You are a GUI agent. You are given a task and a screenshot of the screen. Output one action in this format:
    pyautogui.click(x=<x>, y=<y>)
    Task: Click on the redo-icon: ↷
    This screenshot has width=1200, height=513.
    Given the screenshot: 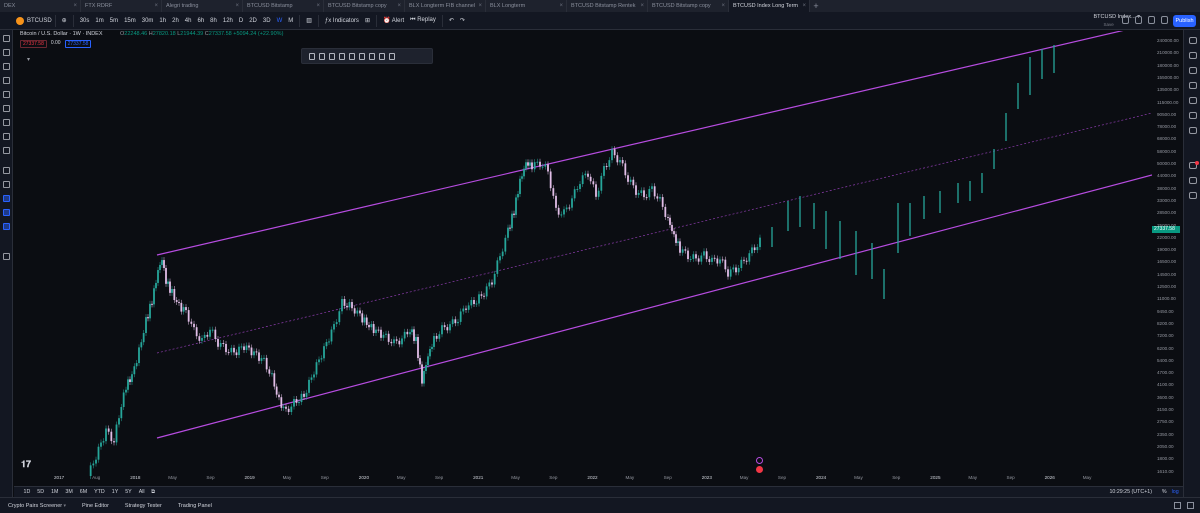 What is the action you would take?
    pyautogui.click(x=462, y=21)
    